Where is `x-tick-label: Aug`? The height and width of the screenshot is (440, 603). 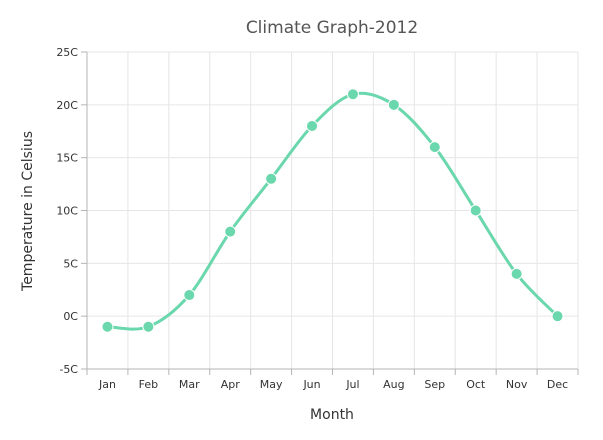
x-tick-label: Aug is located at coordinates (393, 384).